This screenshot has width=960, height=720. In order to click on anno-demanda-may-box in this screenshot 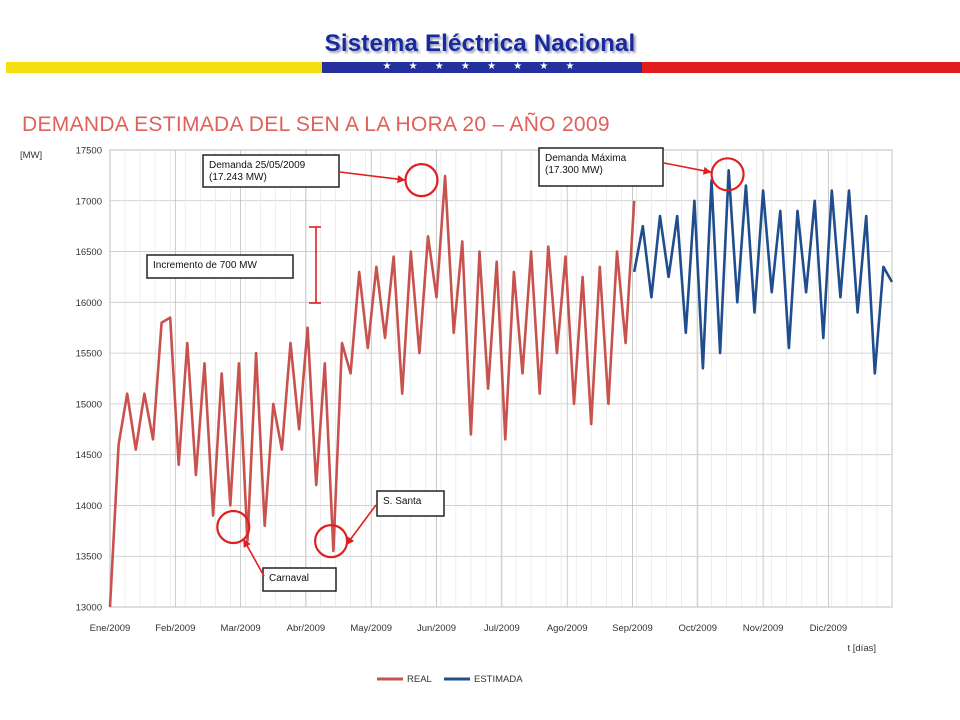, I will do `click(271, 171)`.